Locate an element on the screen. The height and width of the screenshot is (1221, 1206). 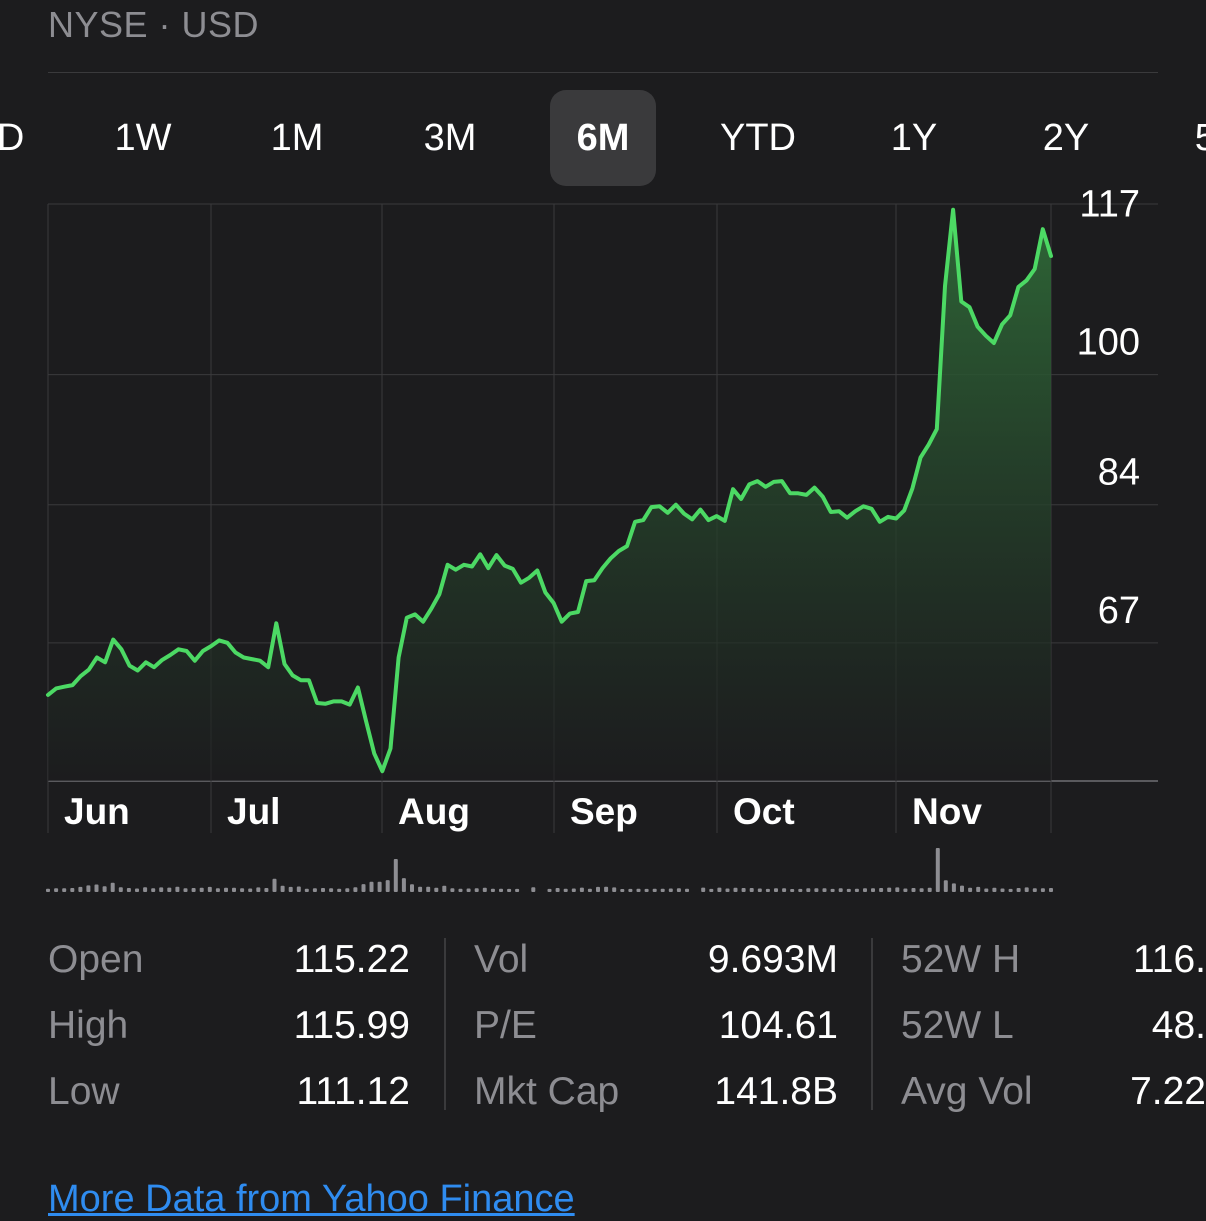
y-tick-label: 100 is located at coordinates (1108, 343).